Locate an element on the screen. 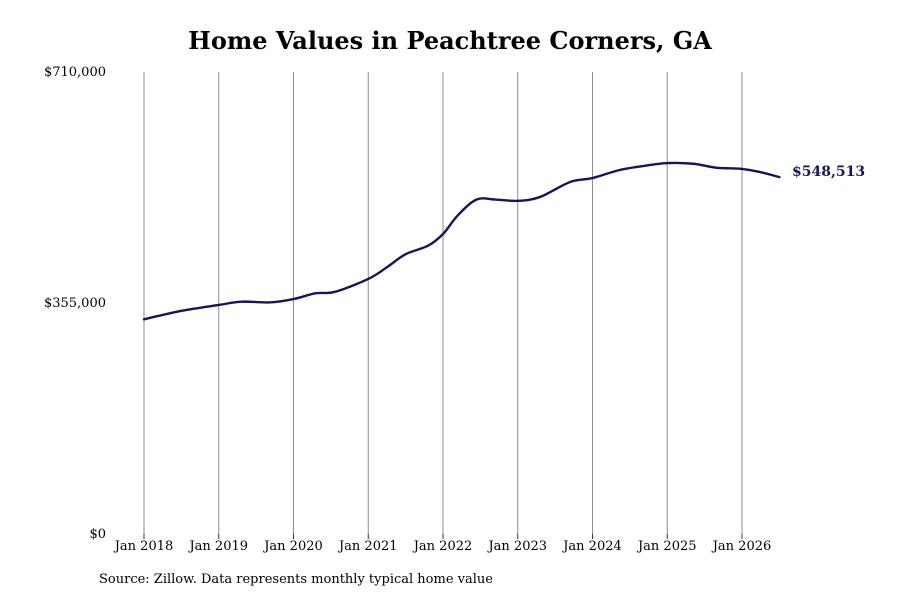 This screenshot has width=900, height=600. x-tick-label: Jan 2022 is located at coordinates (442, 546).